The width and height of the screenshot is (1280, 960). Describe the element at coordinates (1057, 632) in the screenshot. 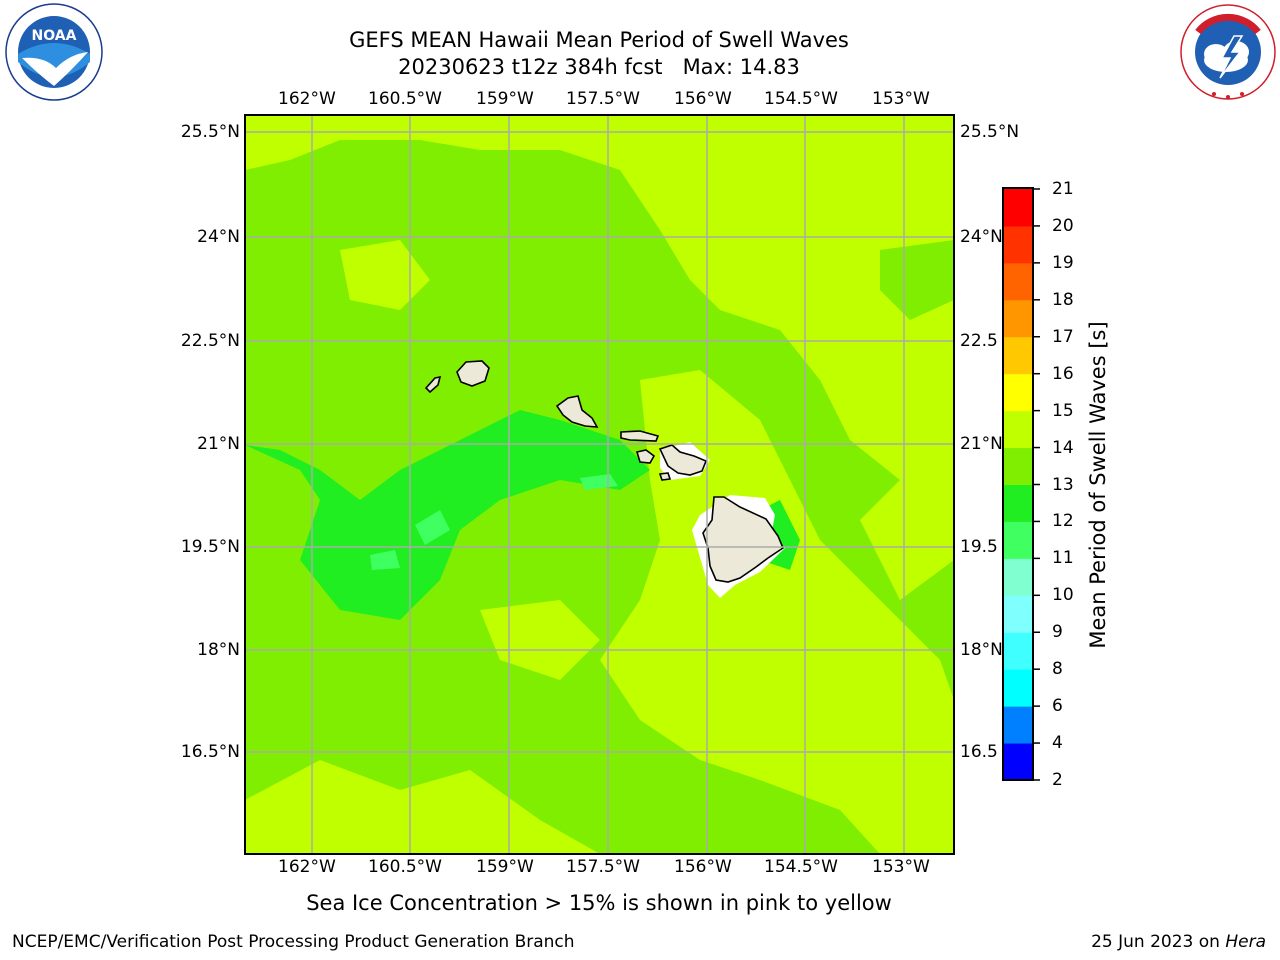

I see `colorbar-tick-label: 9` at that location.